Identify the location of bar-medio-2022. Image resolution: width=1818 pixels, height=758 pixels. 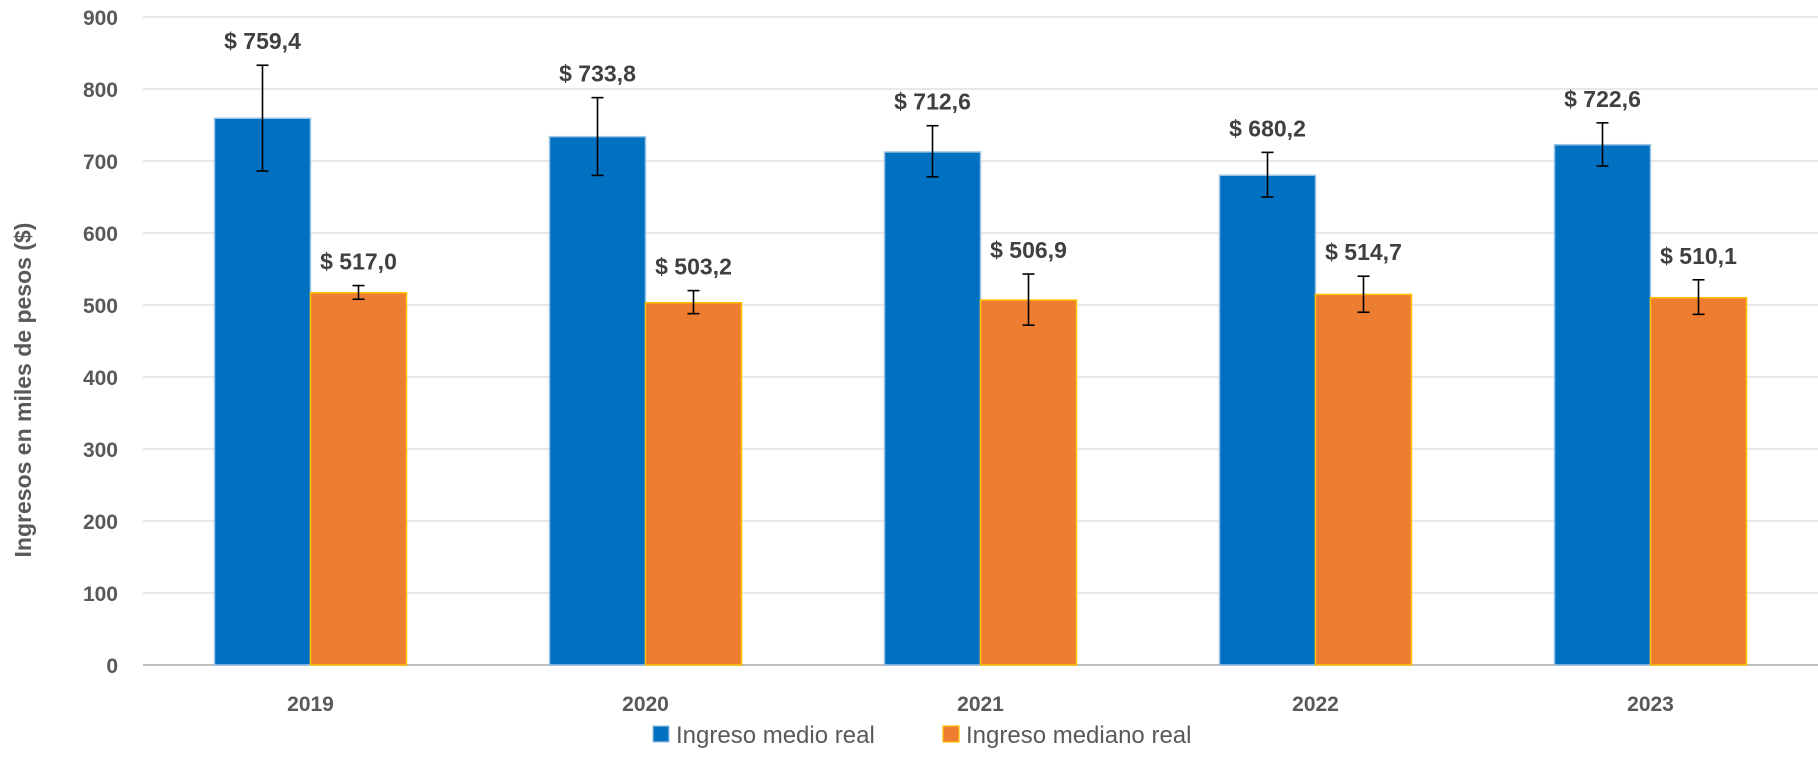
(1267, 420).